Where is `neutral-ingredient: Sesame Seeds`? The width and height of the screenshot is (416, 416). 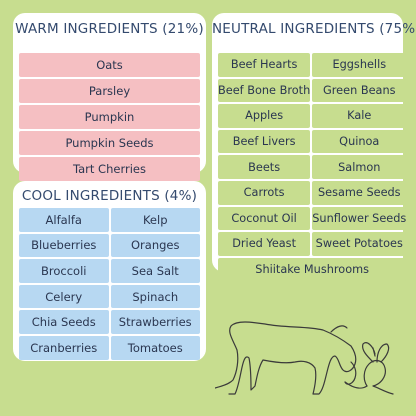 neutral-ingredient: Sesame Seeds is located at coordinates (359, 192).